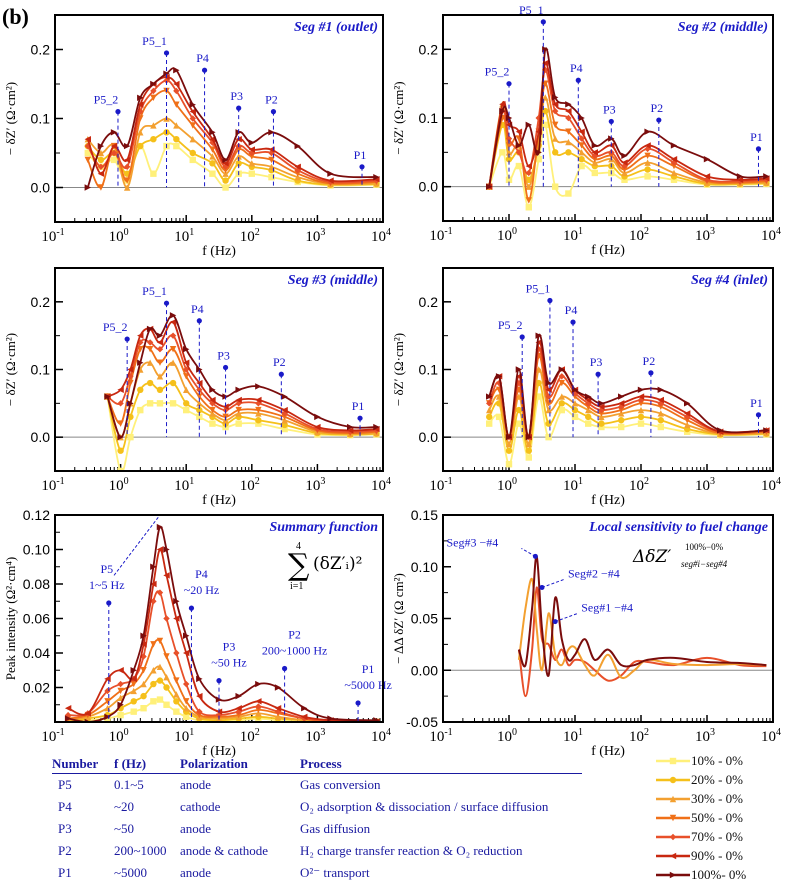 This screenshot has height=886, width=794. I want to click on annotation-label: P5_2, so click(115, 327).